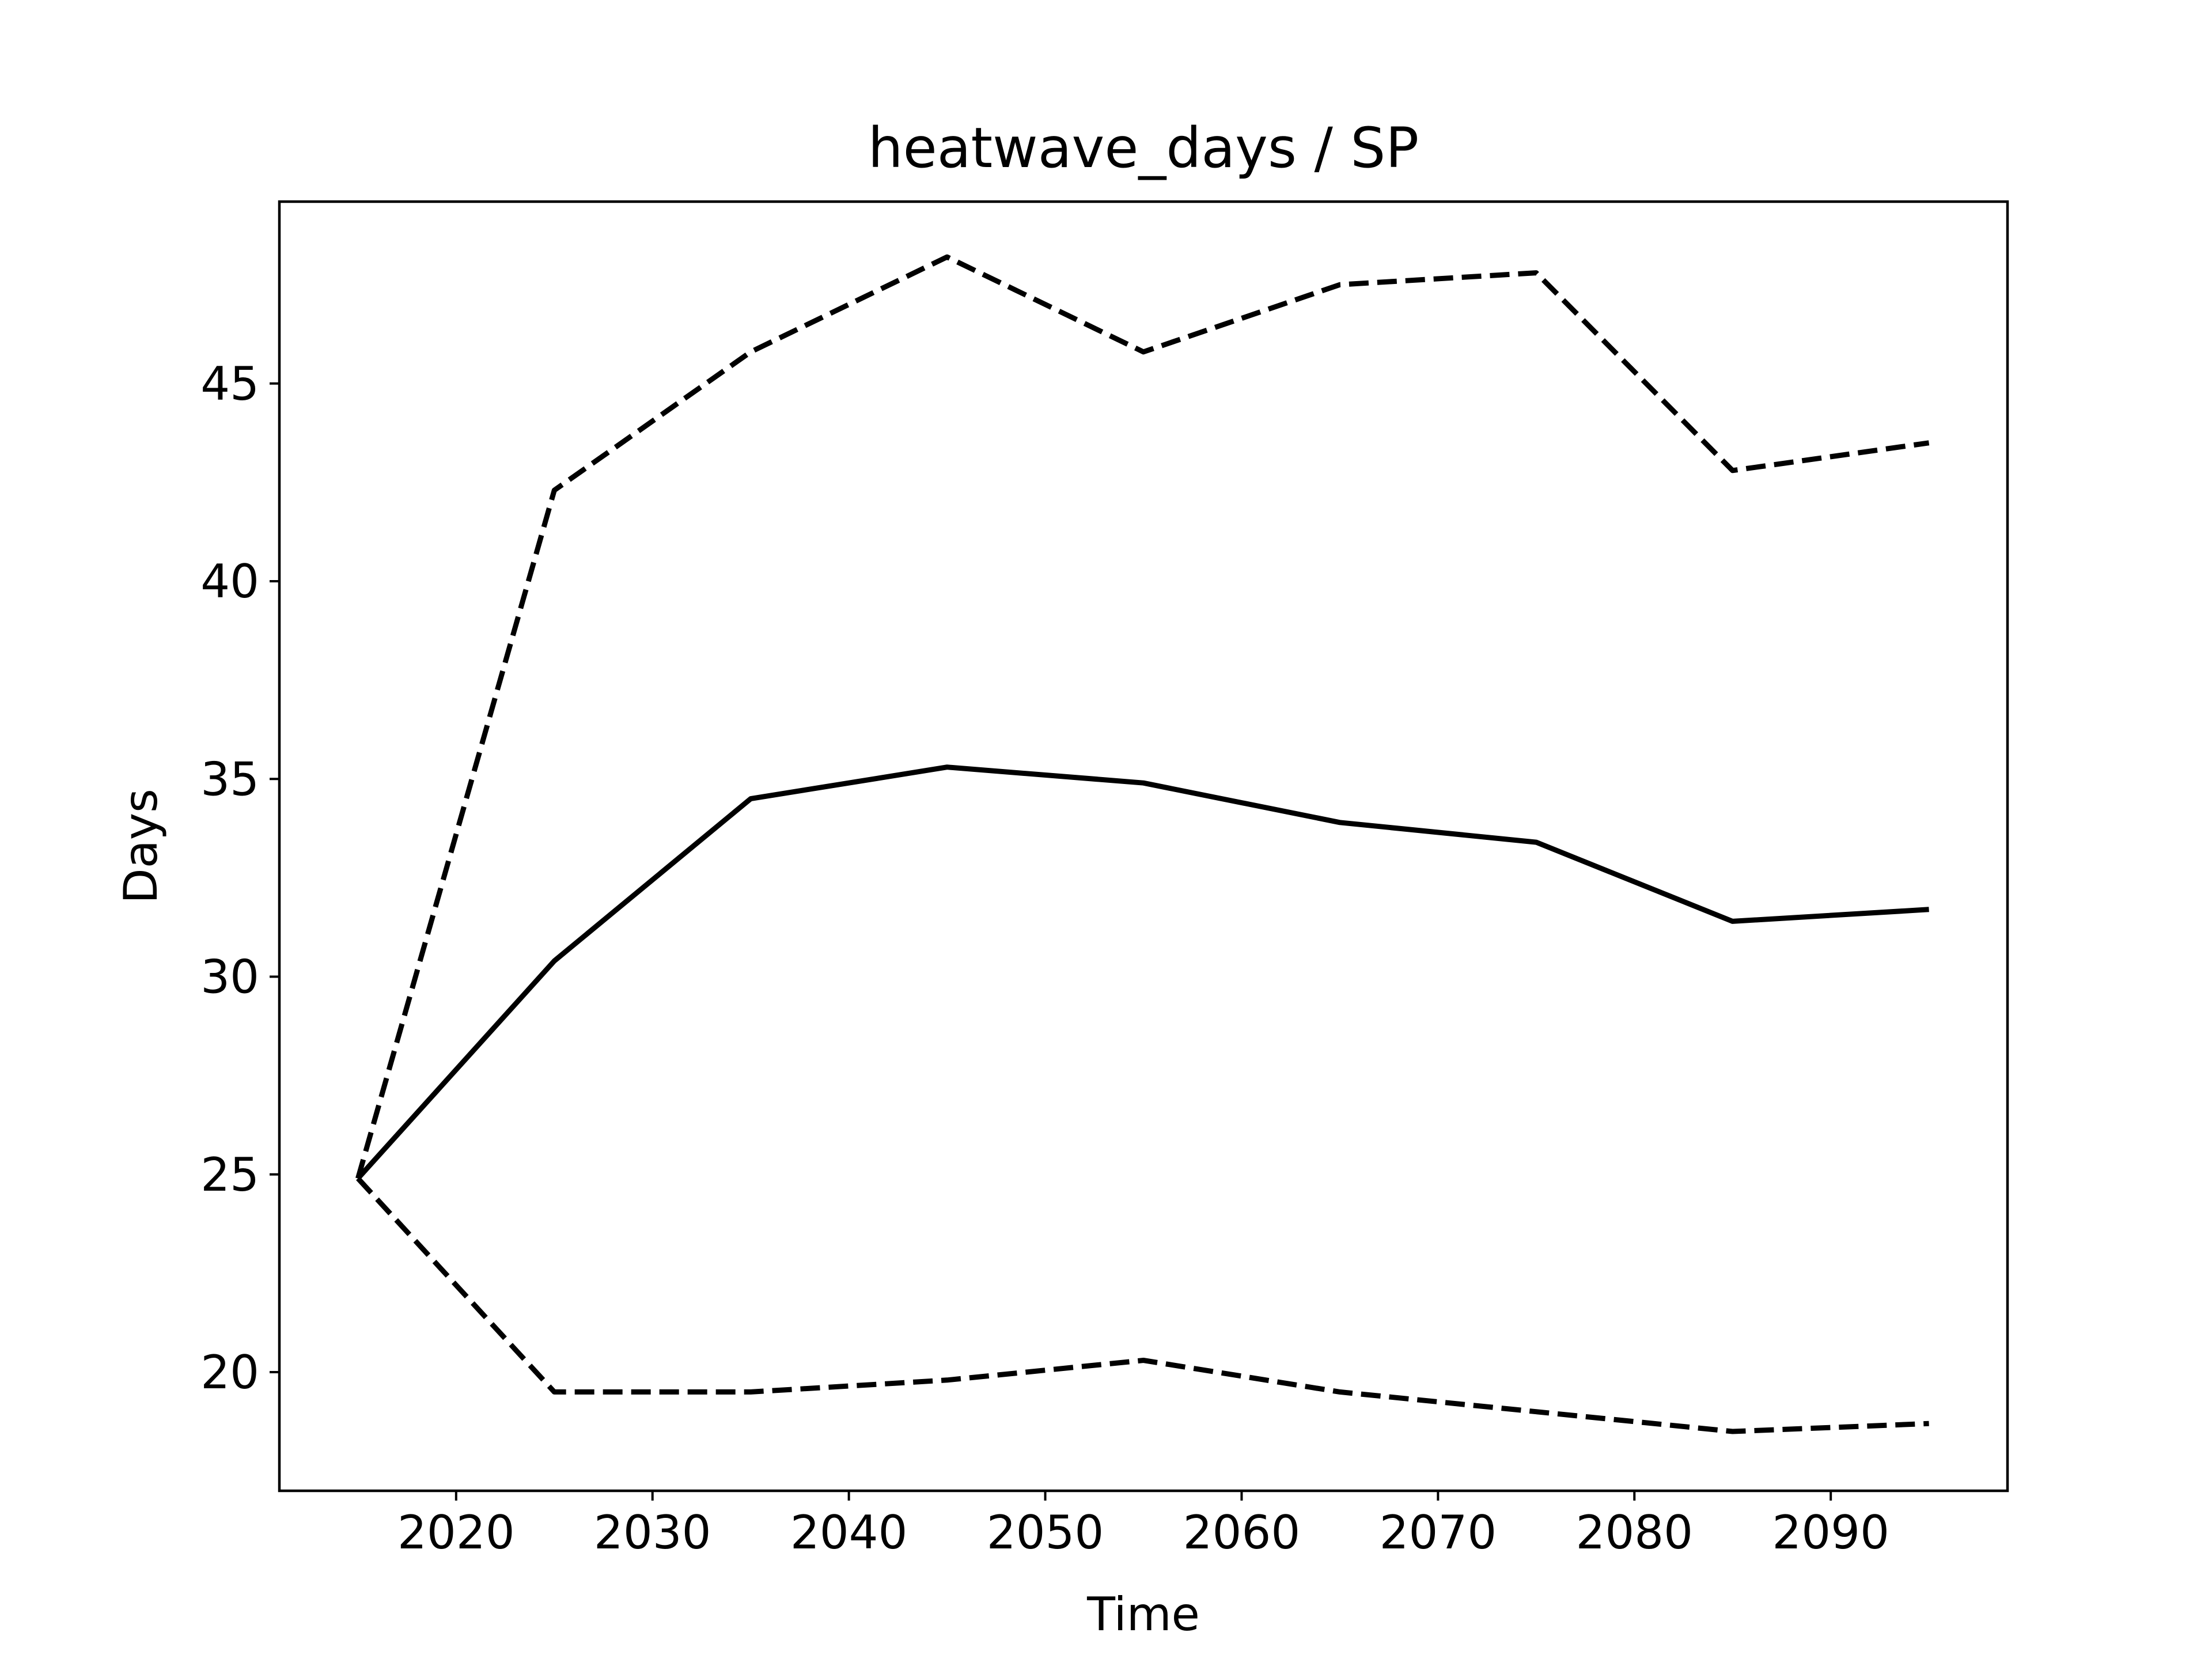 The image size is (2212, 1659). I want to click on x-tick-label: 2030, so click(652, 1532).